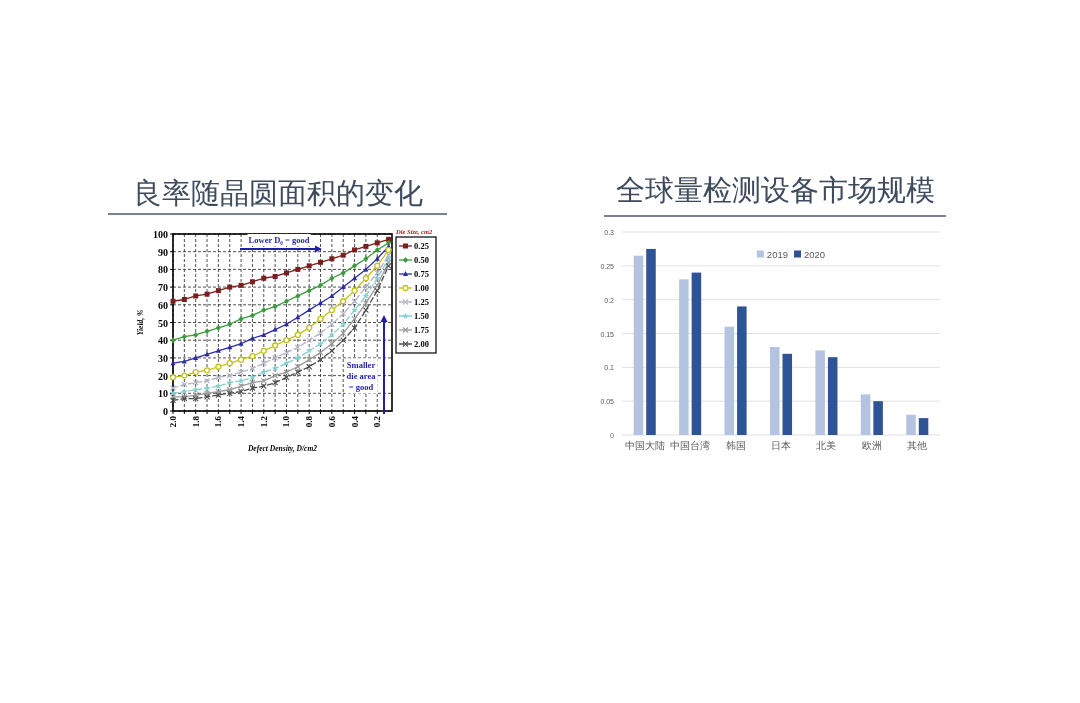  I want to click on title: 良率随晶圆面积的变化, so click(278, 193).